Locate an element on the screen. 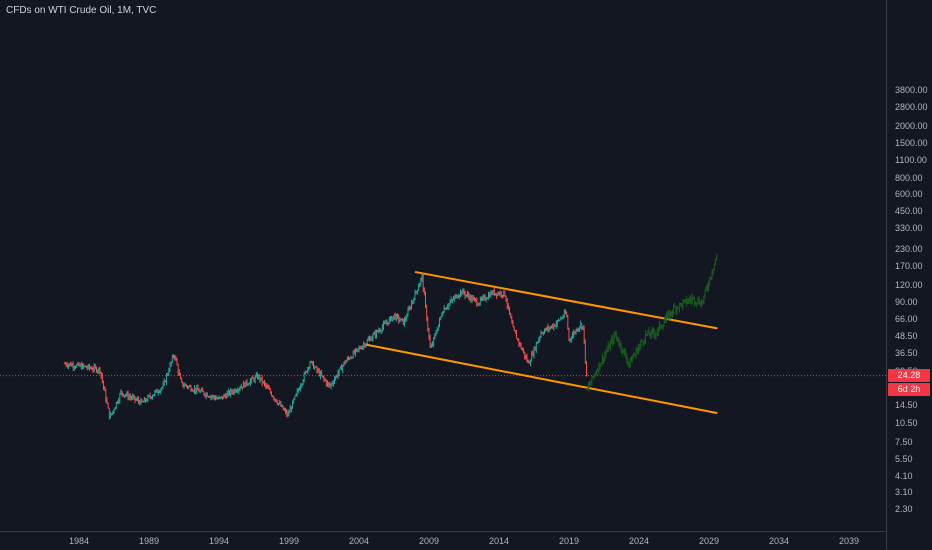 The height and width of the screenshot is (550, 932). price-tick-label: 4.10 is located at coordinates (904, 476).